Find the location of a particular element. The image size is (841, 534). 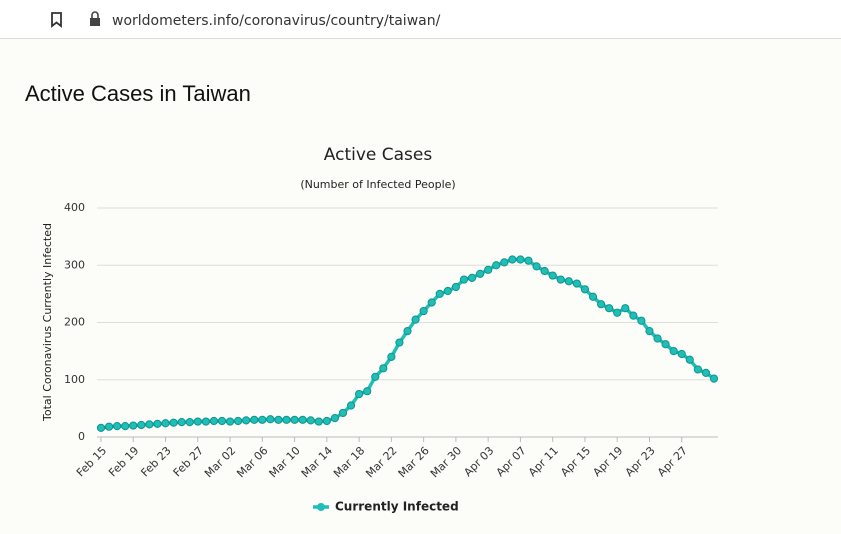

y-tick-label: 300 is located at coordinates (74, 264).